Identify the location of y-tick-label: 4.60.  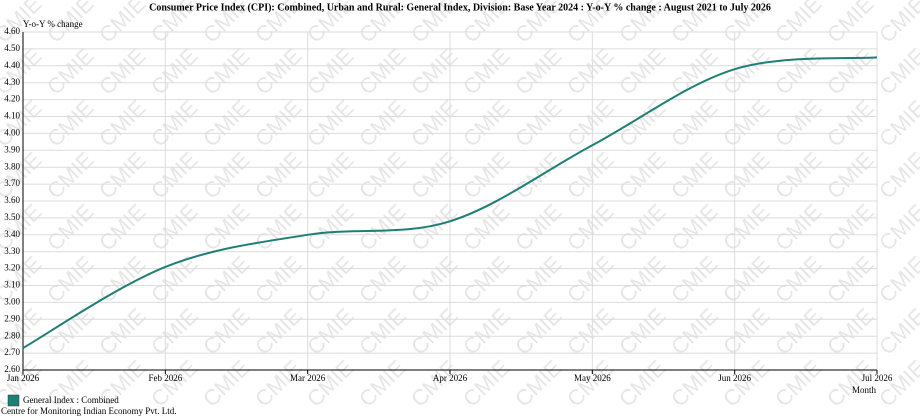
(12, 31).